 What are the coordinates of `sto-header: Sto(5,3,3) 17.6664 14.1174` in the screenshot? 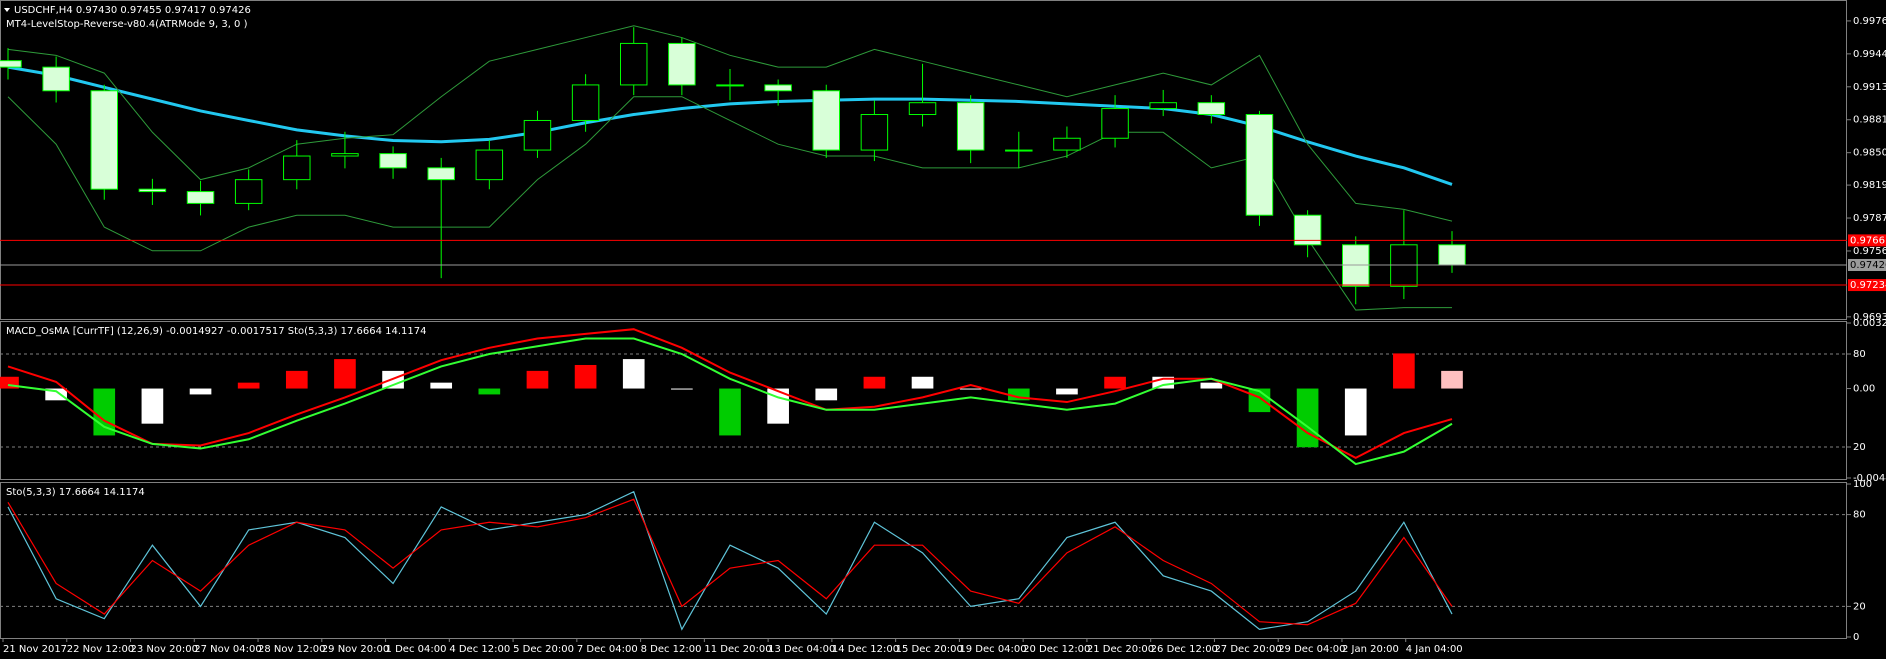 It's located at (75, 492).